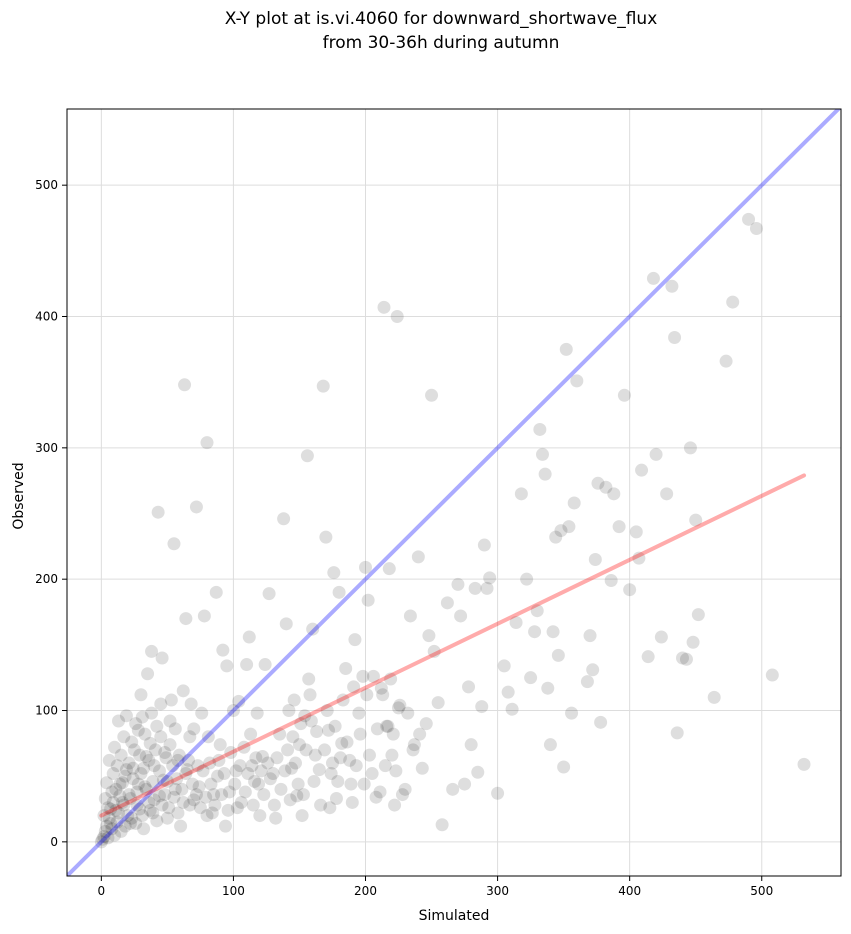 The height and width of the screenshot is (934, 851). What do you see at coordinates (761, 891) in the screenshot?
I see `x-tick-label: 500` at bounding box center [761, 891].